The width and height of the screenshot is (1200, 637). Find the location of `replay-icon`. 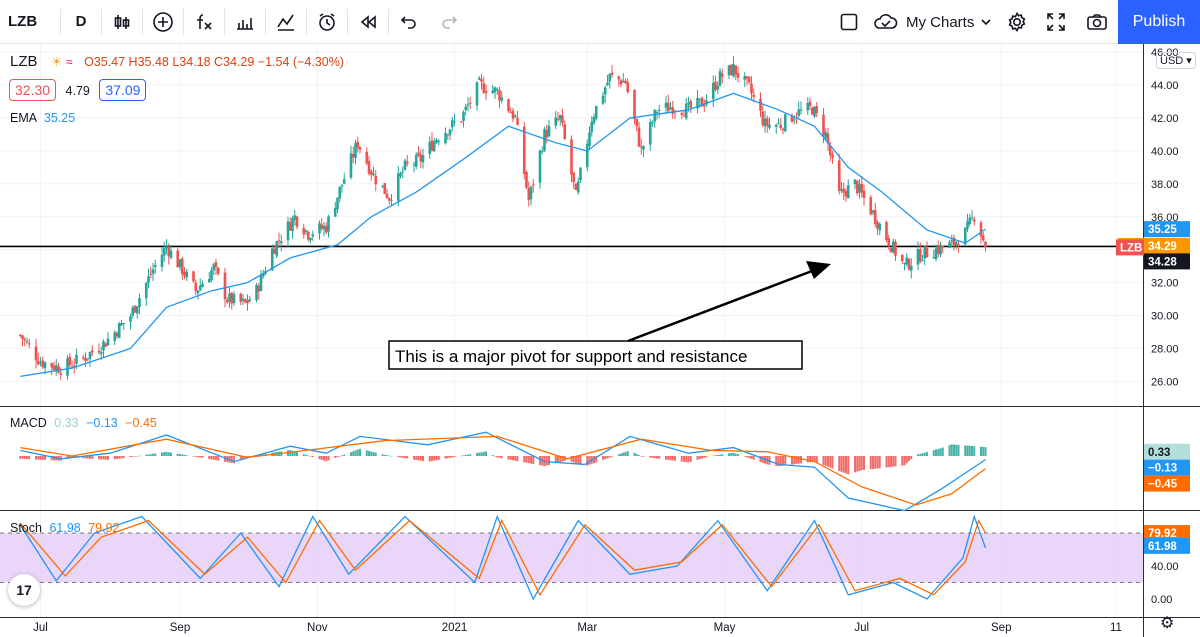

replay-icon is located at coordinates (368, 22).